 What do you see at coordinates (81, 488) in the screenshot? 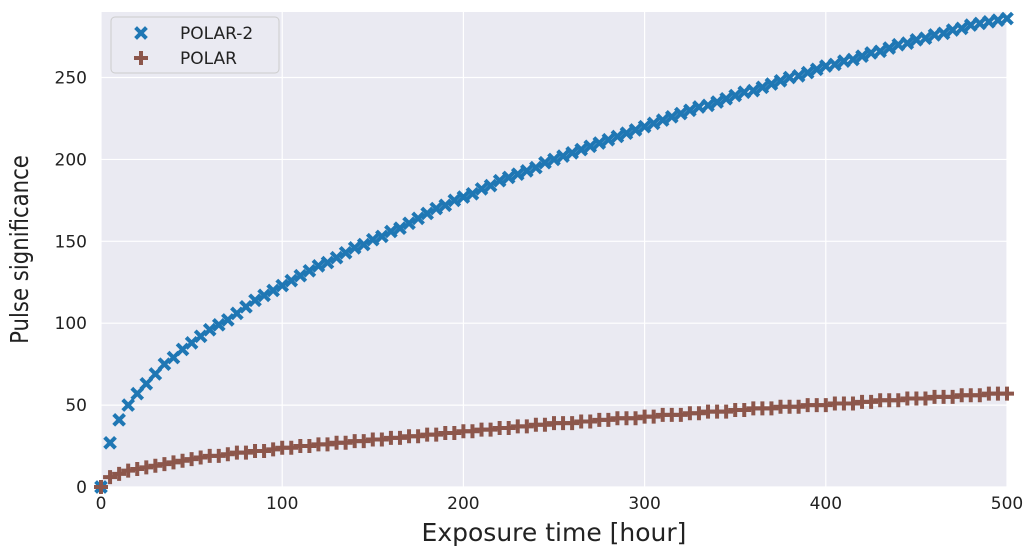
I see `y-tick-label: 0` at bounding box center [81, 488].